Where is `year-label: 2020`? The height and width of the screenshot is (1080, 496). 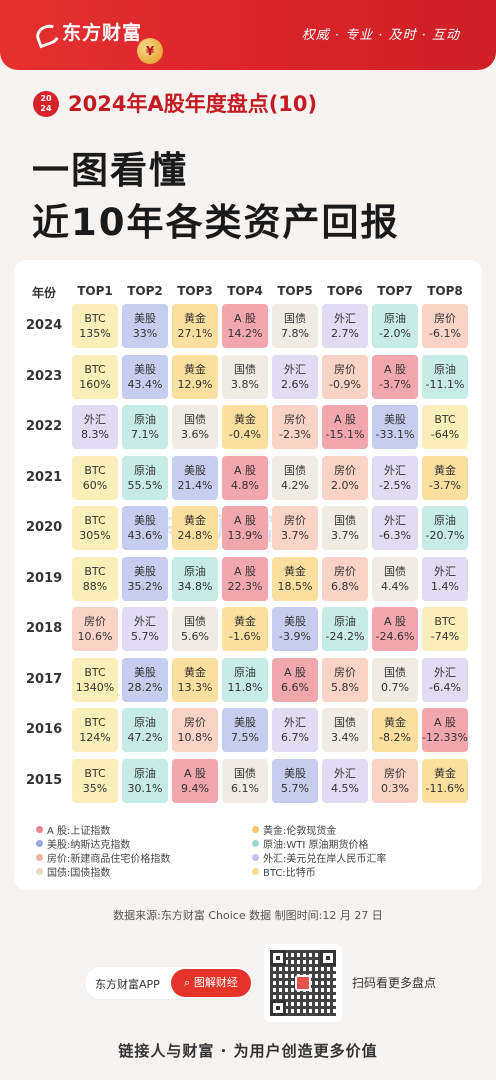
year-label: 2020 is located at coordinates (44, 527).